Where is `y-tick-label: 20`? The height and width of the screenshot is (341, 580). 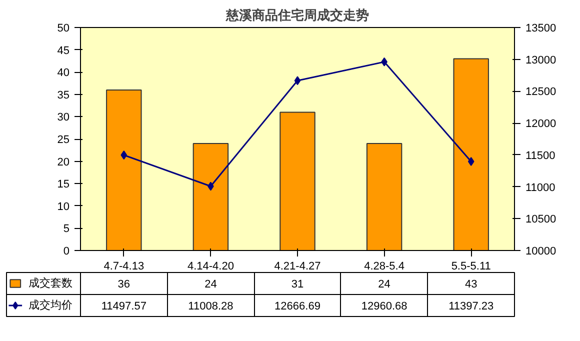
y-tick-label: 20 is located at coordinates (63, 162).